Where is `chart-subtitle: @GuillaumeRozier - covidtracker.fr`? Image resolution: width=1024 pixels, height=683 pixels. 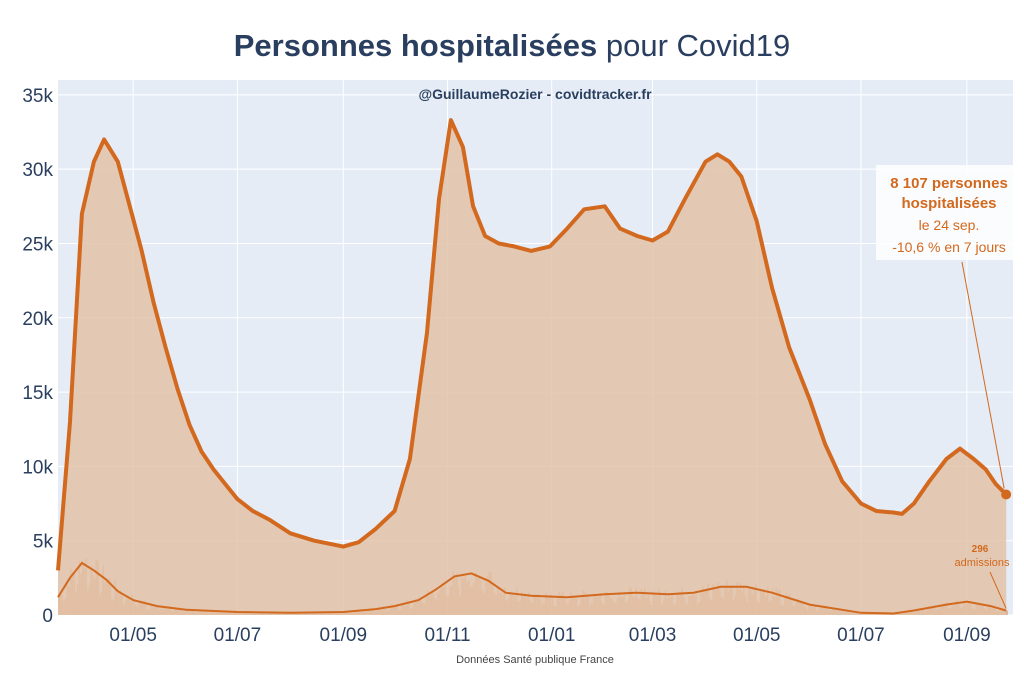 chart-subtitle: @GuillaumeRozier - covidtracker.fr is located at coordinates (535, 94).